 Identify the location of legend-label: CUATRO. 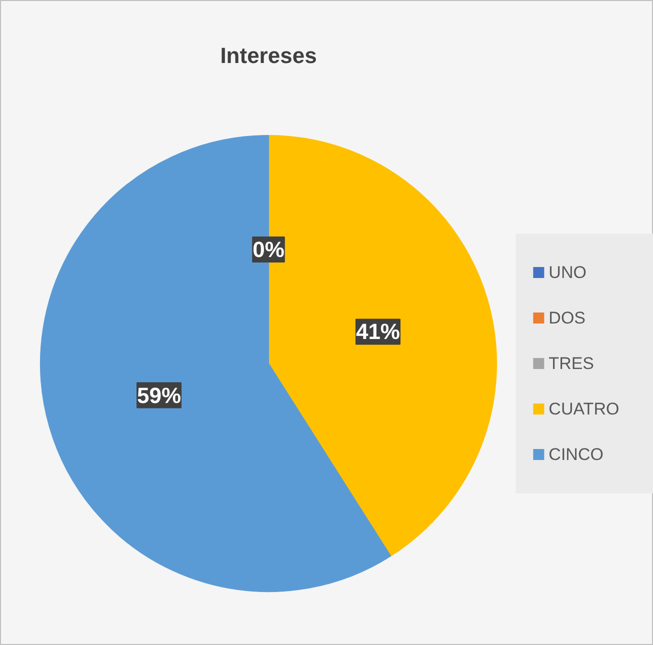
(584, 409).